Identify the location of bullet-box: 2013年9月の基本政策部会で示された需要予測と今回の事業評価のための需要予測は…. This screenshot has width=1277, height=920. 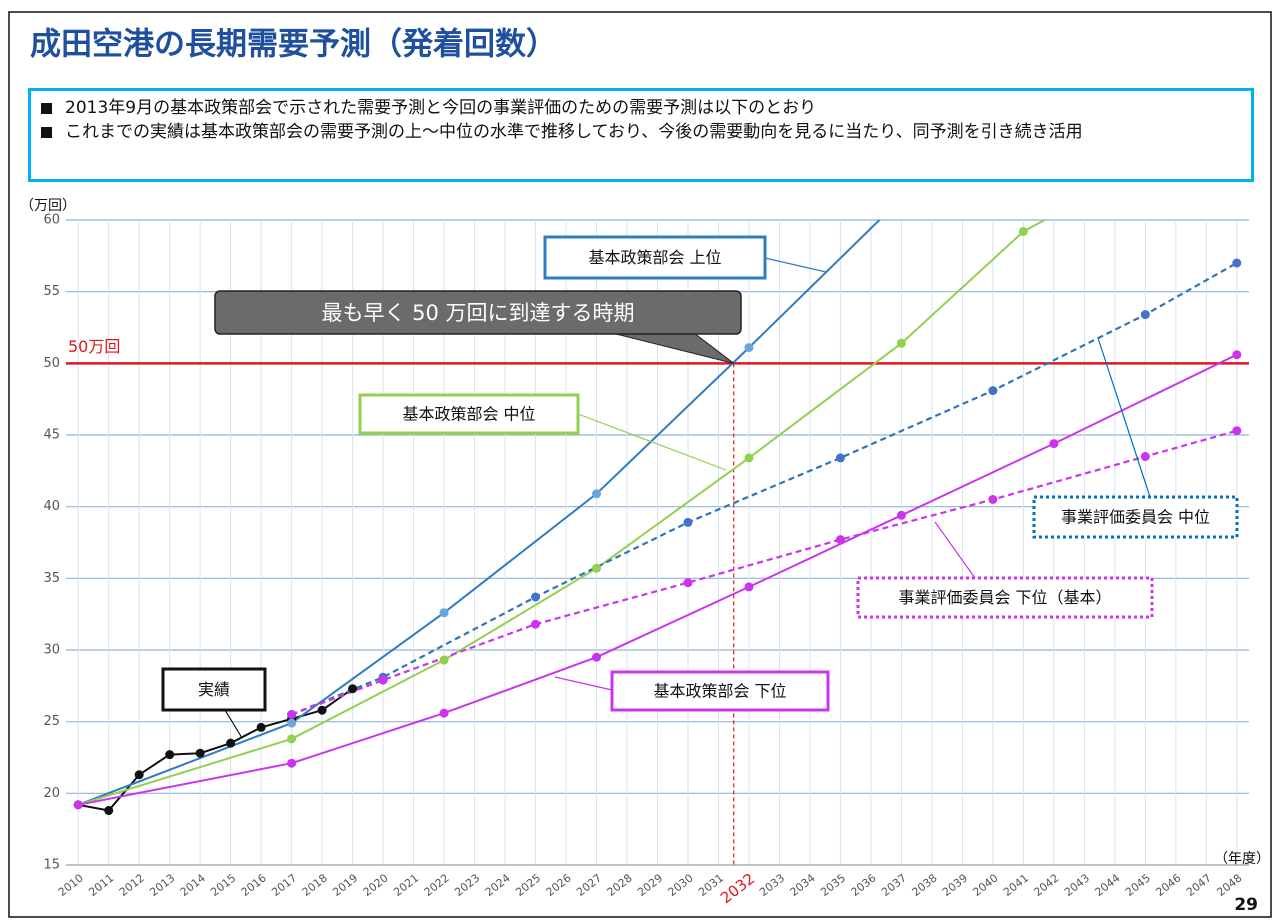
(641, 135).